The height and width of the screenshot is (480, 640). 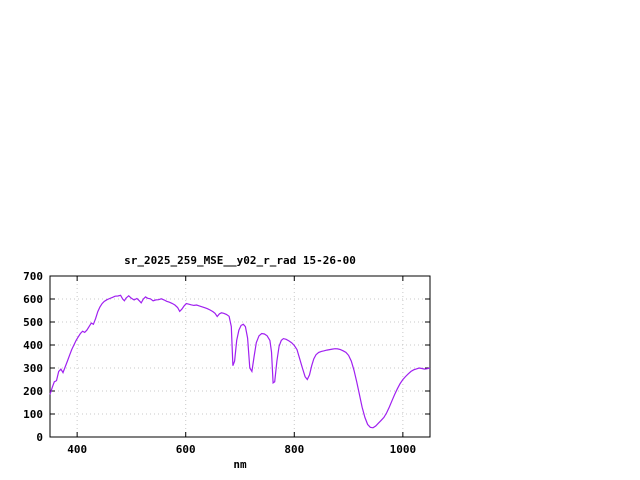 What do you see at coordinates (33, 276) in the screenshot?
I see `y-tick-label: 700` at bounding box center [33, 276].